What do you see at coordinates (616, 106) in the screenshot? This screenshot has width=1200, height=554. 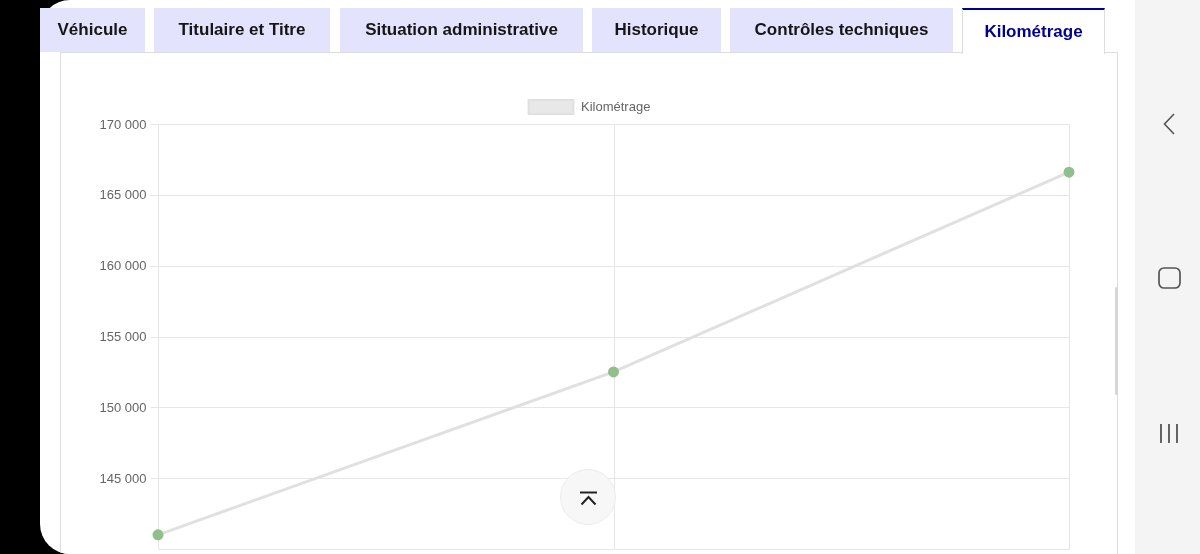 I see `legend-label: Kilométrage` at bounding box center [616, 106].